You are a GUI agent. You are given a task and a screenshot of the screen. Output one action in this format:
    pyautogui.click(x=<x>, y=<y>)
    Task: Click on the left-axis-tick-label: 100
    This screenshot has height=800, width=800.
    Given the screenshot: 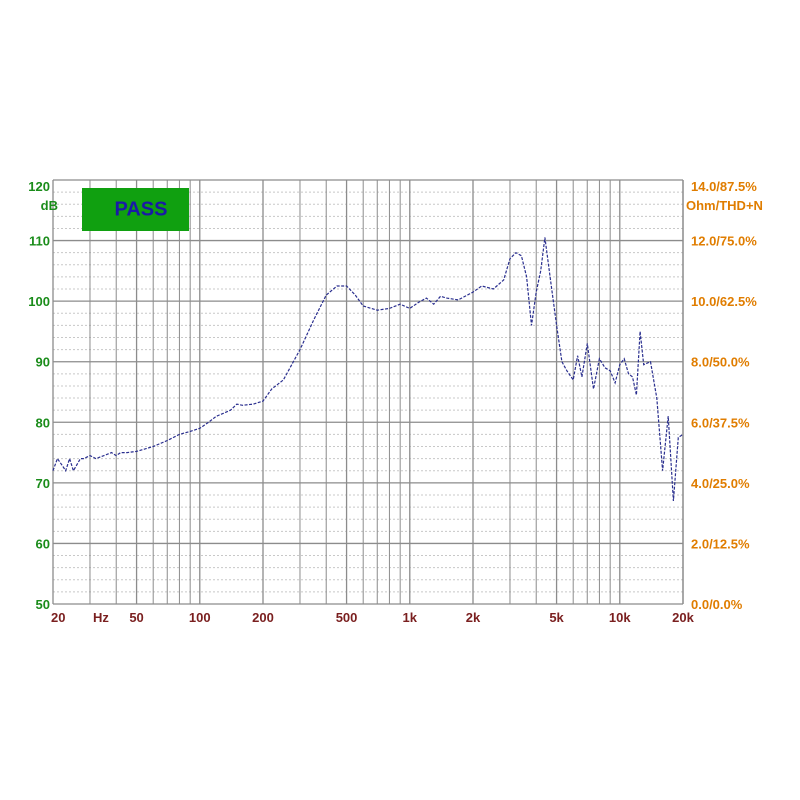 What is the action you would take?
    pyautogui.click(x=39, y=301)
    